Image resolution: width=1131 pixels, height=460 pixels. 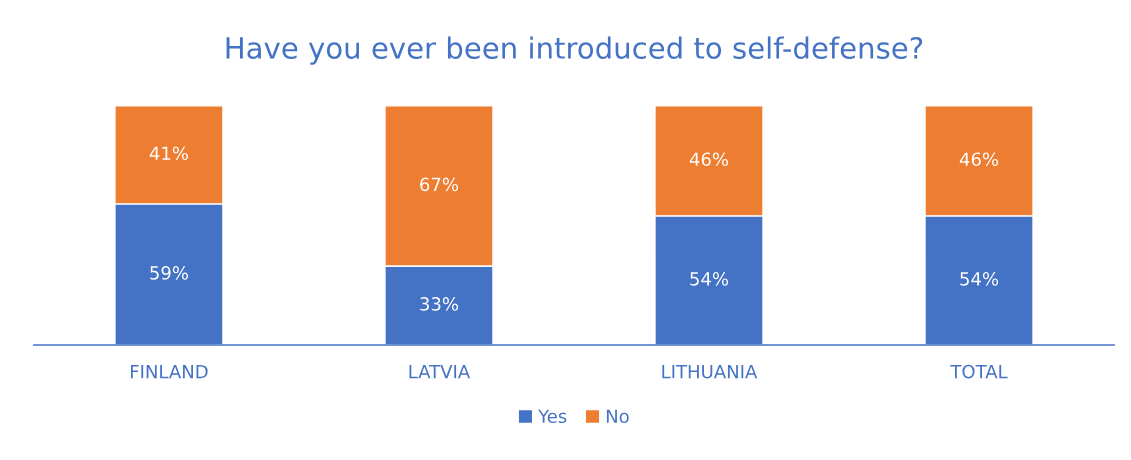 I want to click on x-tick-label: LATVIA, so click(x=440, y=372).